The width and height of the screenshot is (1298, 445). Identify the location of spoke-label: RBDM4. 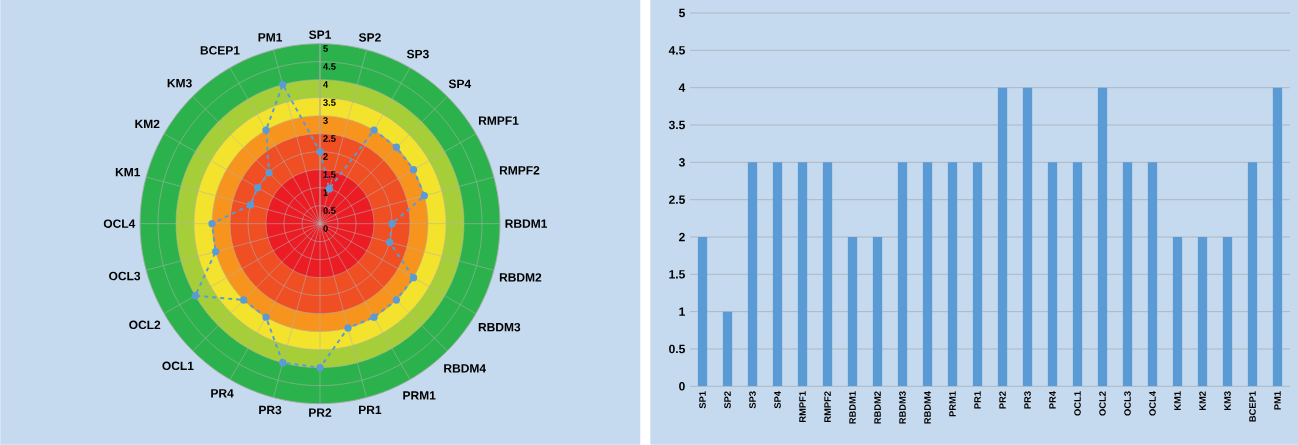
(465, 368).